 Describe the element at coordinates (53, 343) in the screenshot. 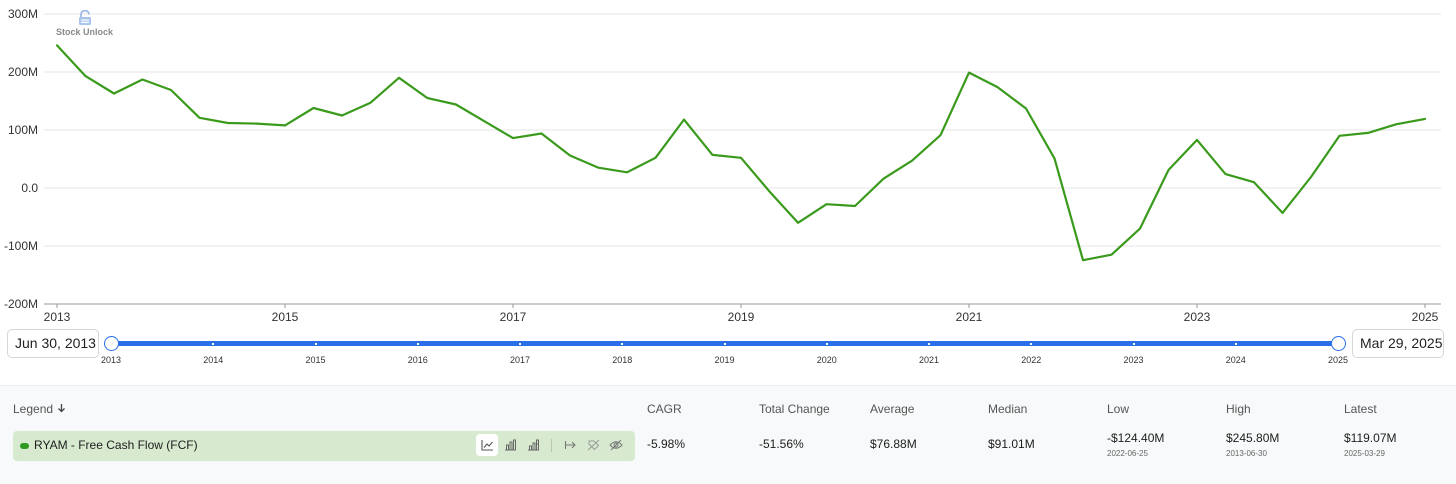

I see `start-date-input: Jun 30, 2013` at that location.